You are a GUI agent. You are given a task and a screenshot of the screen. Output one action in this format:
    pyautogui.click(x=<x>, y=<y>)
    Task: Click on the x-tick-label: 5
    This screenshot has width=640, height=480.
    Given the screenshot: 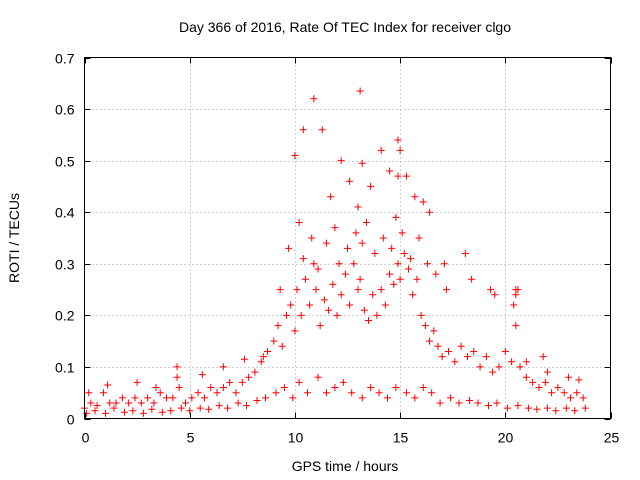 What is the action you would take?
    pyautogui.click(x=191, y=438)
    